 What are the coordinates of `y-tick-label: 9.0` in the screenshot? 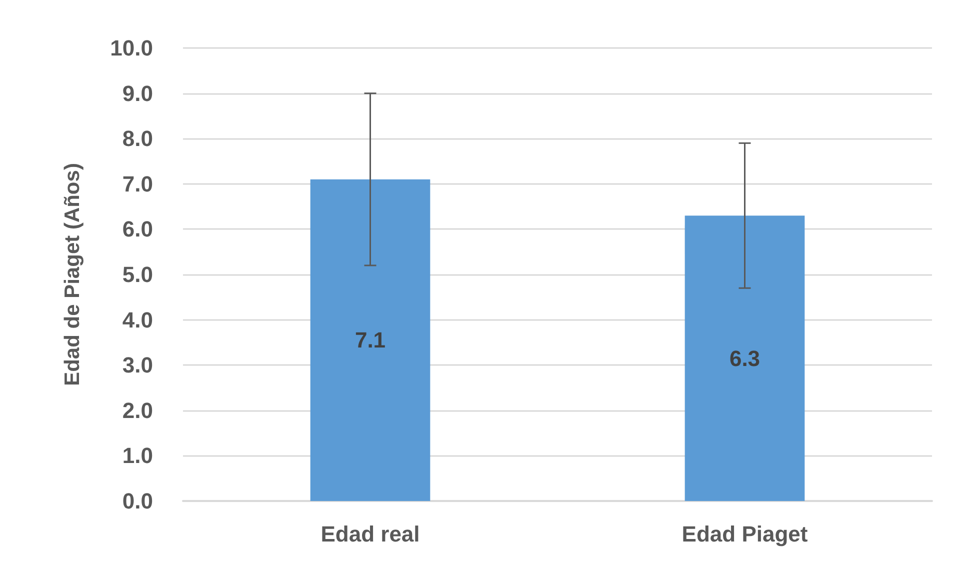 It's located at (137, 93).